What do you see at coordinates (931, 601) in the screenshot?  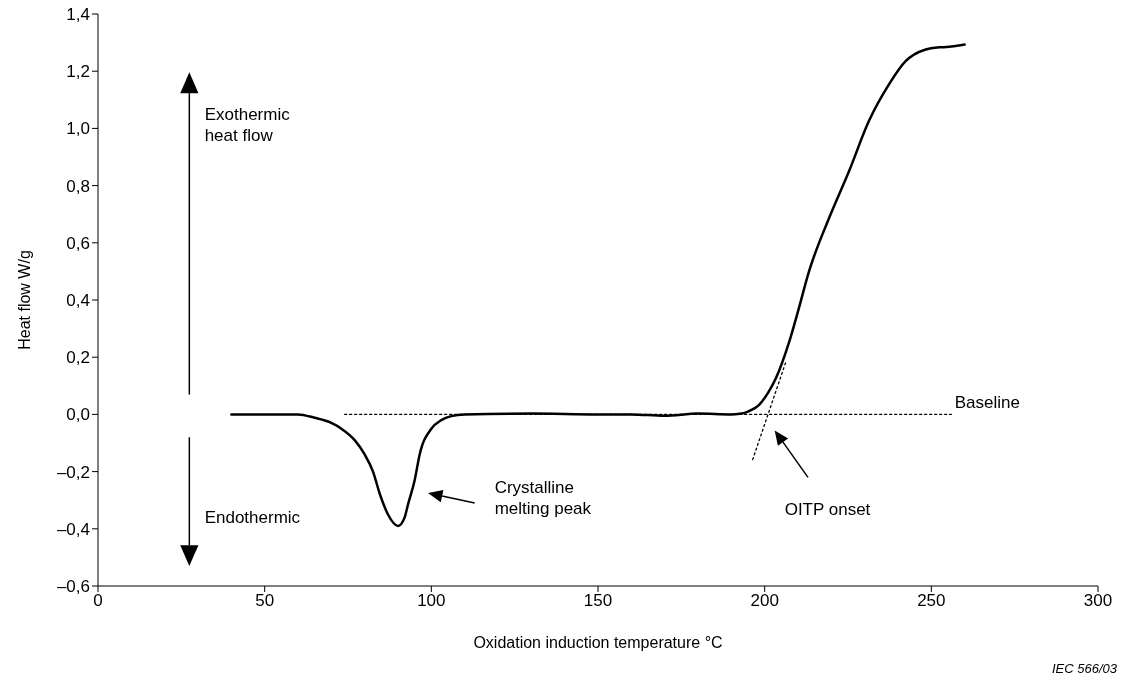 I see `x-tick-label: 250` at bounding box center [931, 601].